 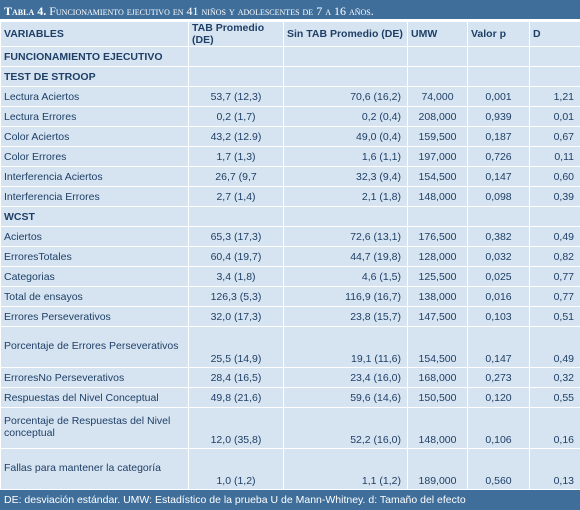 What do you see at coordinates (555, 317) in the screenshot?
I see `cell: 0,51` at bounding box center [555, 317].